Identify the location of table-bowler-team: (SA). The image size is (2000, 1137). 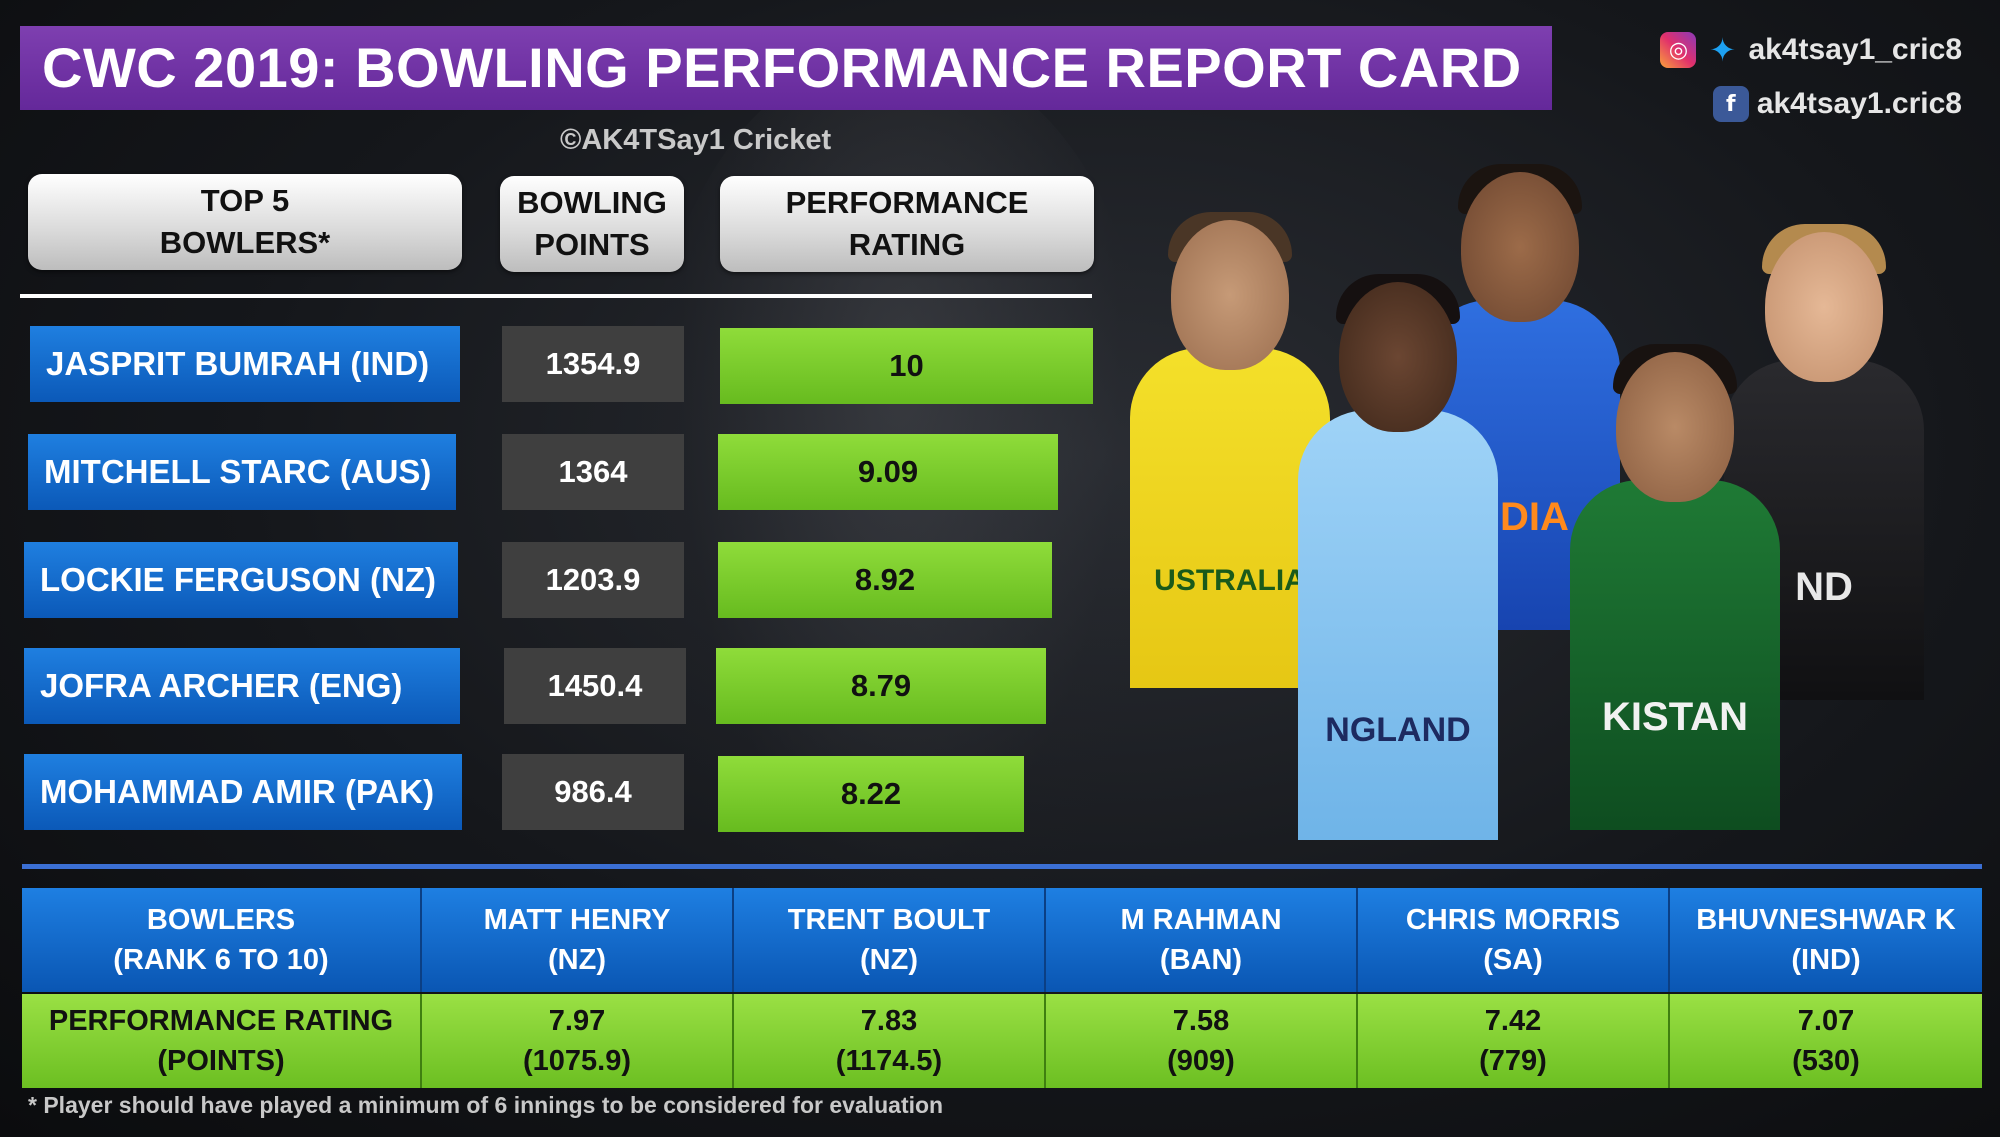
(1513, 960).